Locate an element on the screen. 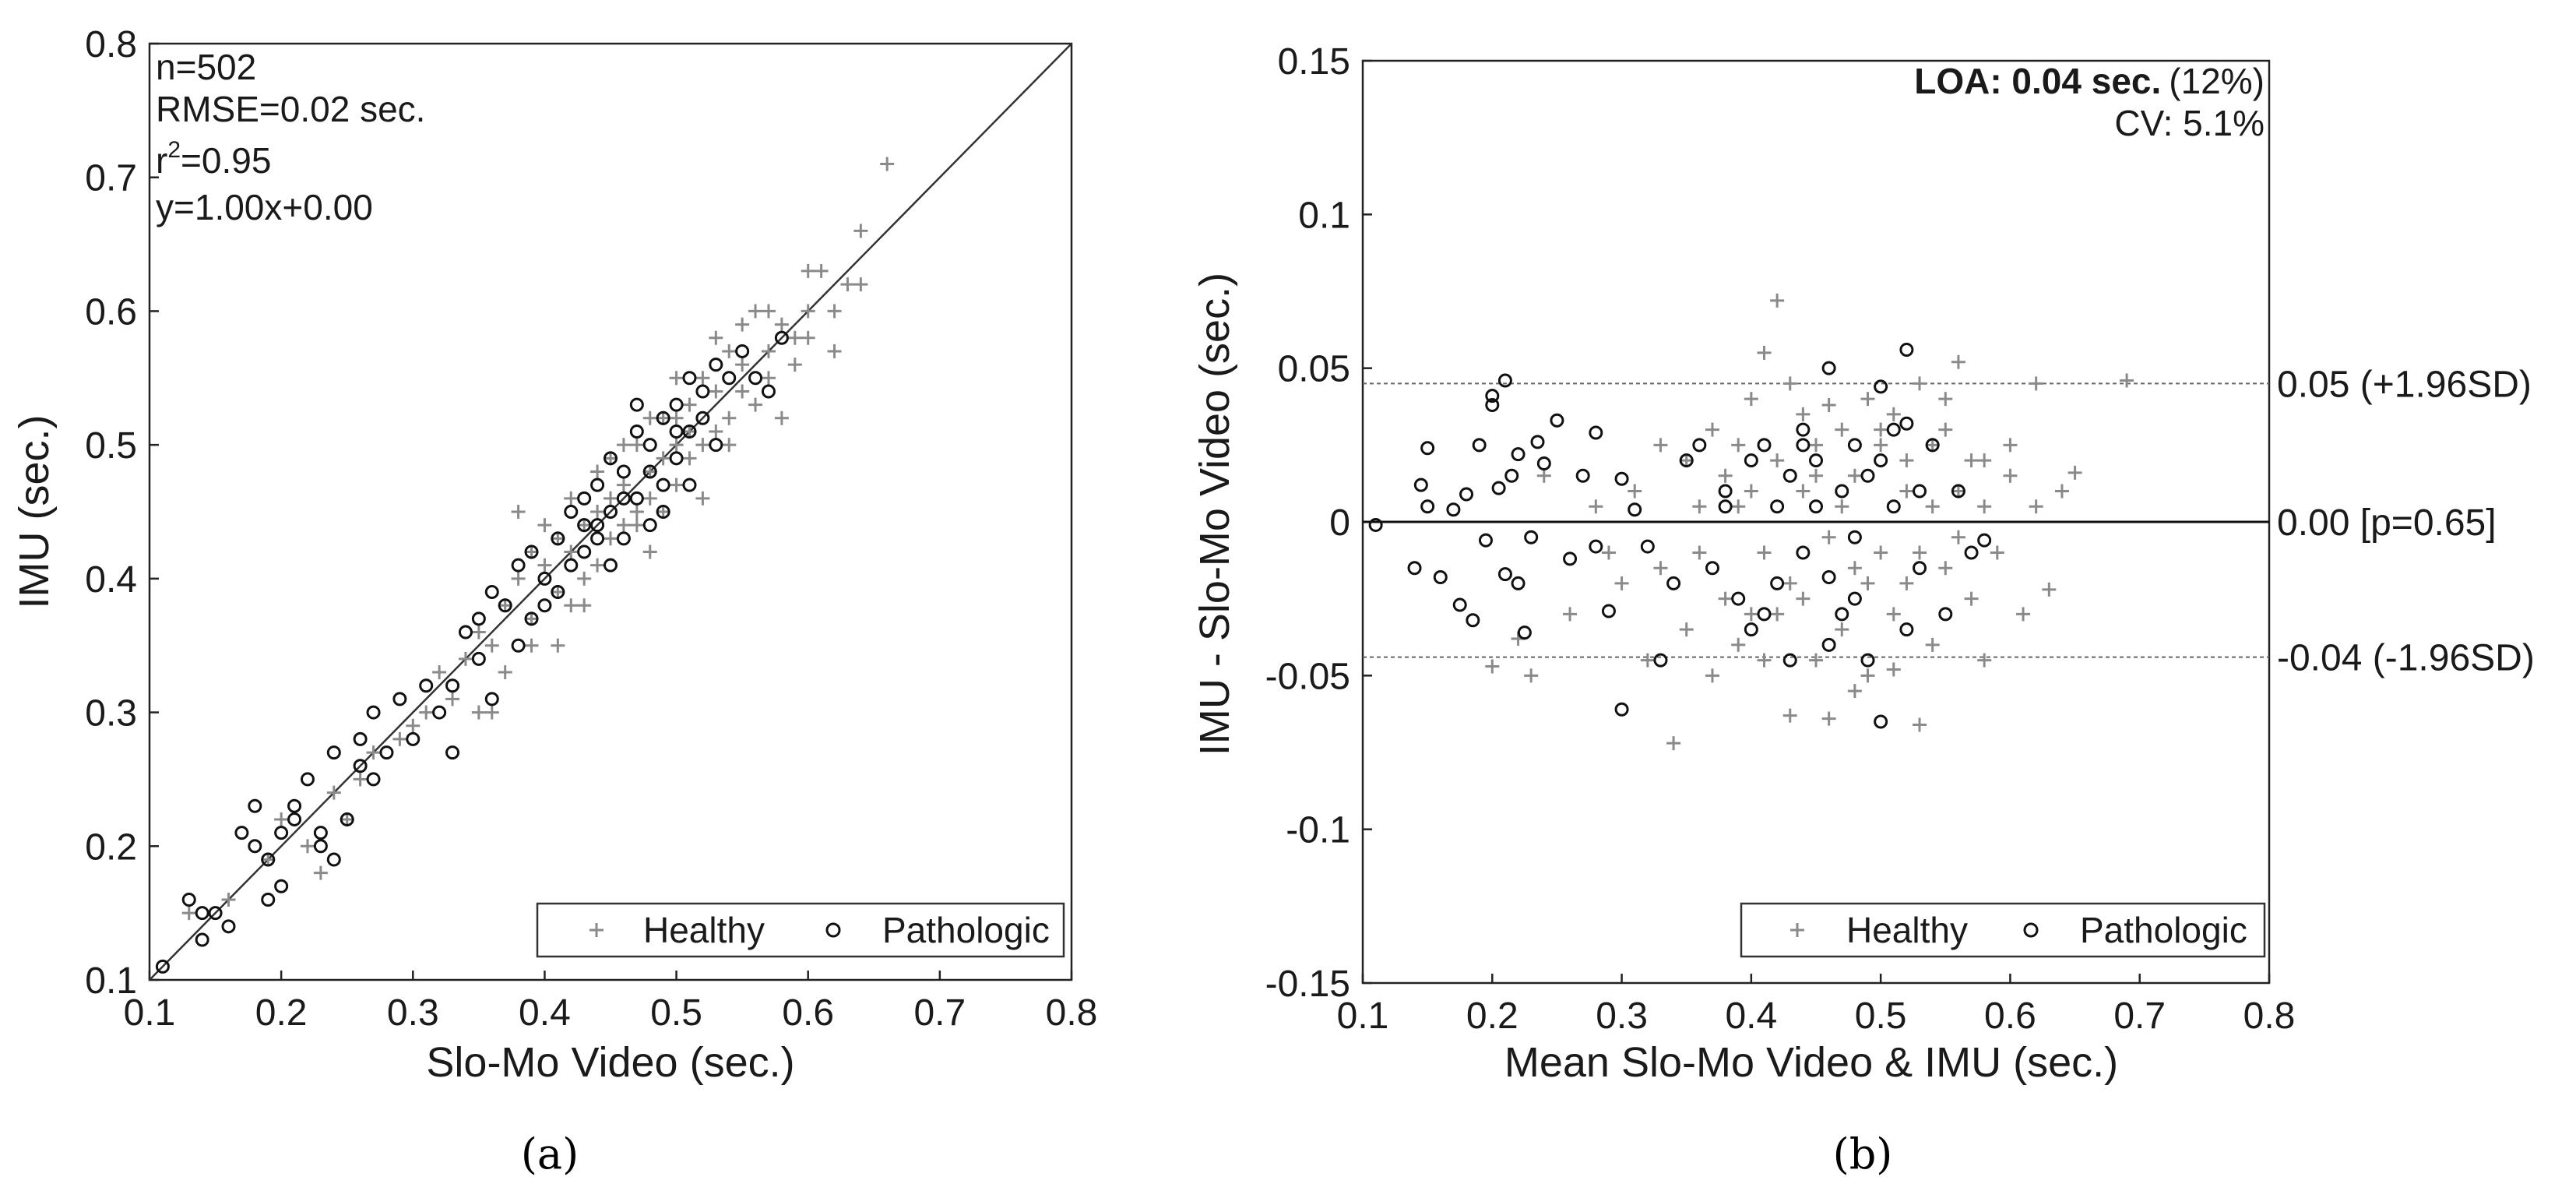 The image size is (2576, 1198). panel-a-y-tick-label: 0.2 is located at coordinates (111, 847).